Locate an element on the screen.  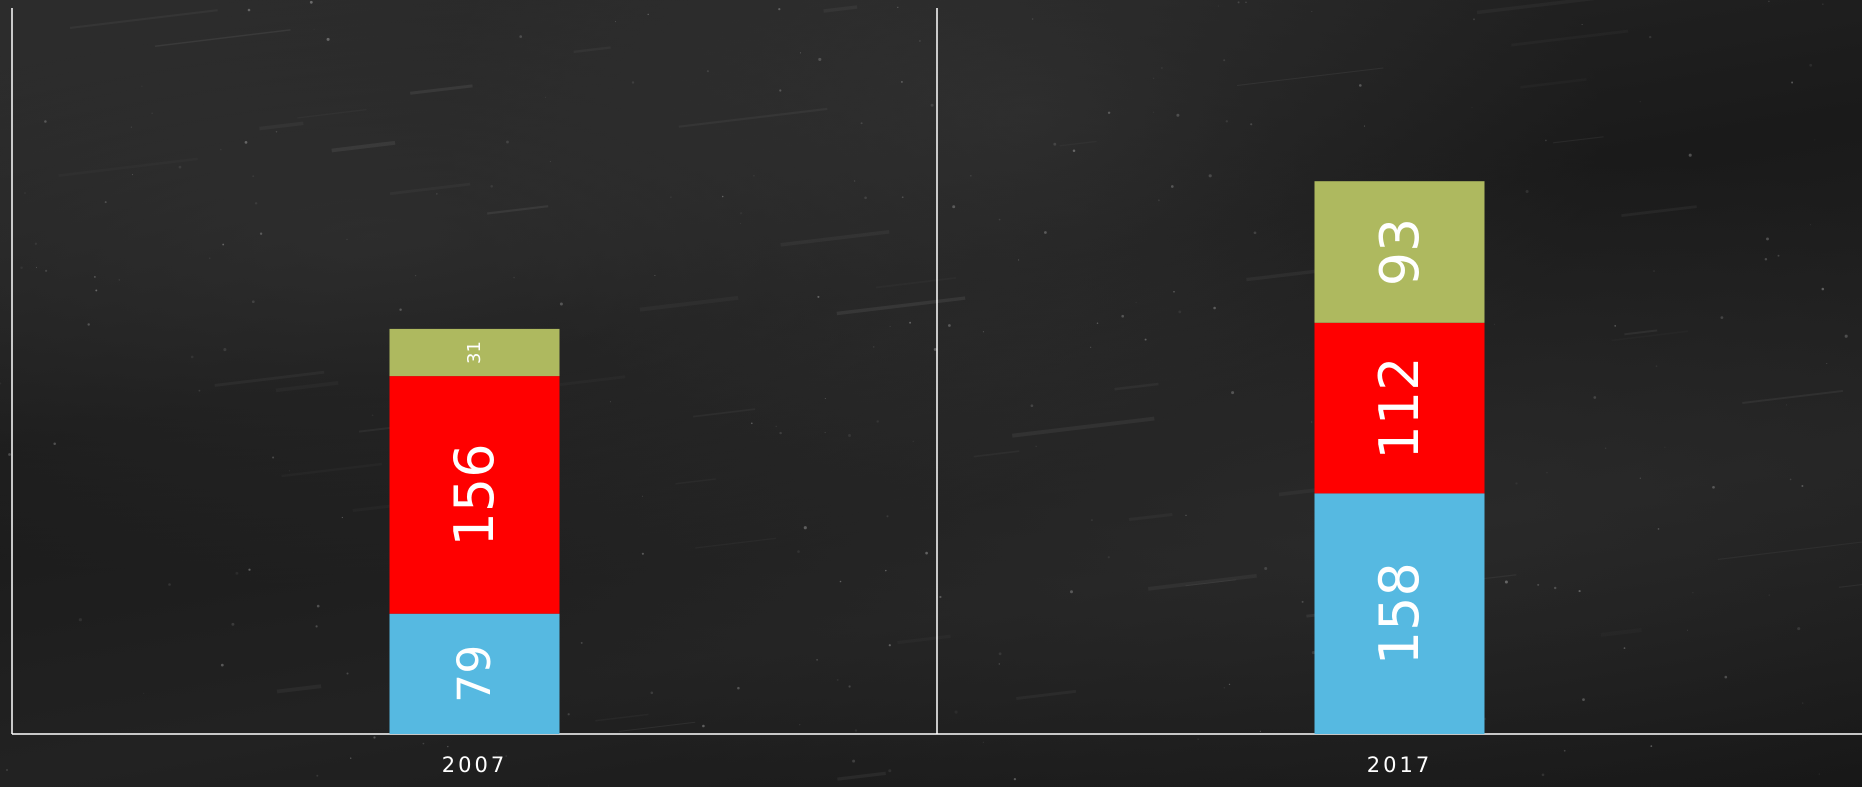
category-labels: 2007 2017 is located at coordinates (935, 765).